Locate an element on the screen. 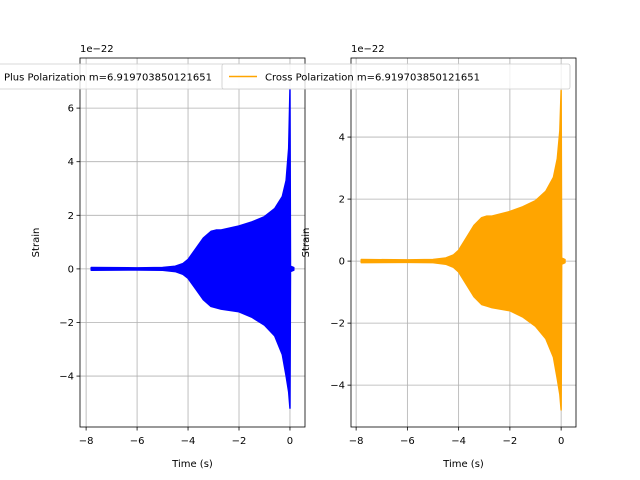  cross-legend: Cross Polarization m=6.919703850121651 is located at coordinates (396, 76).